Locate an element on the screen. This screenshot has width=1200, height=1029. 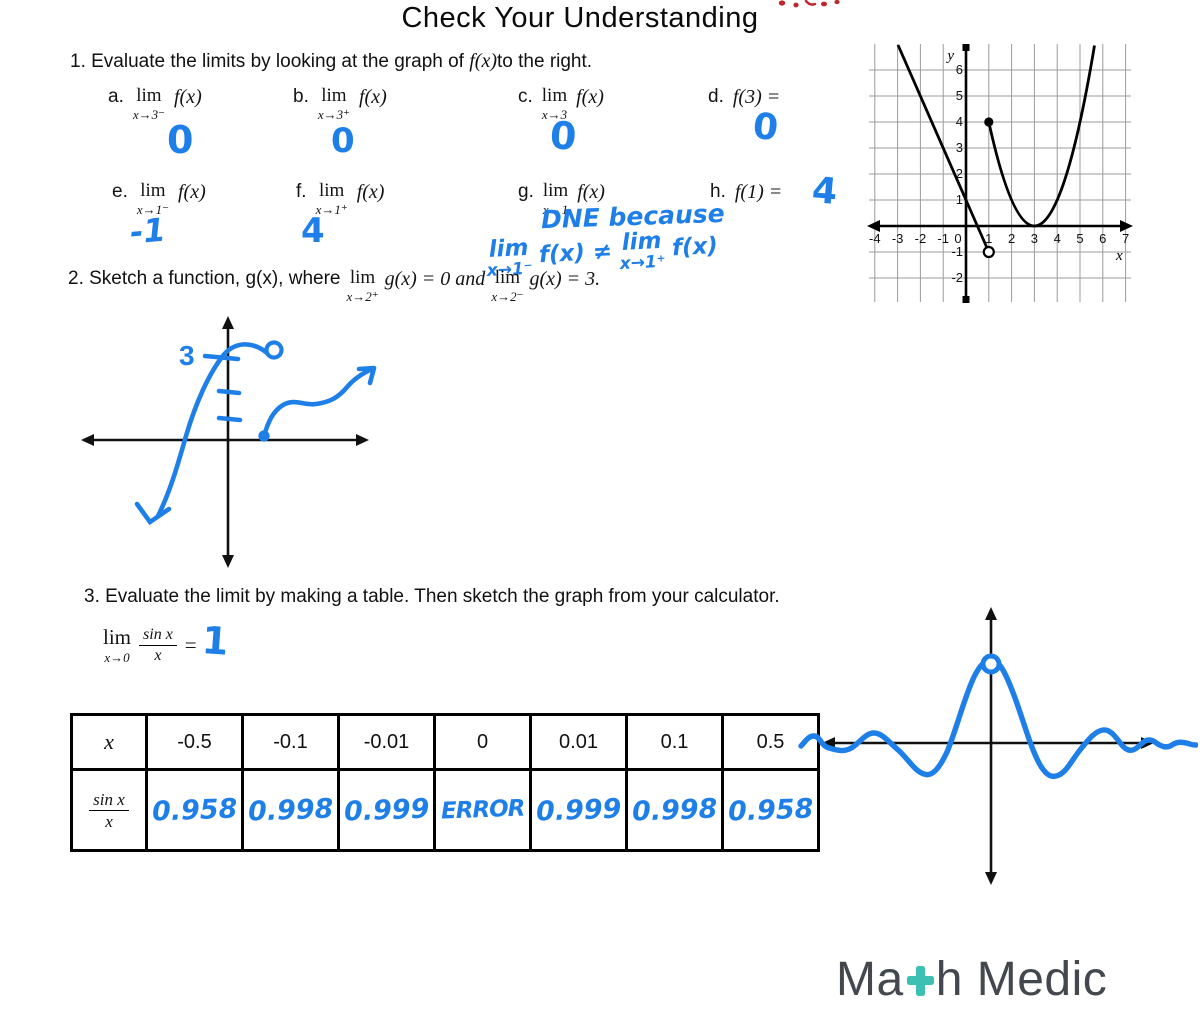
svg-text: 4 is located at coordinates (959, 121).